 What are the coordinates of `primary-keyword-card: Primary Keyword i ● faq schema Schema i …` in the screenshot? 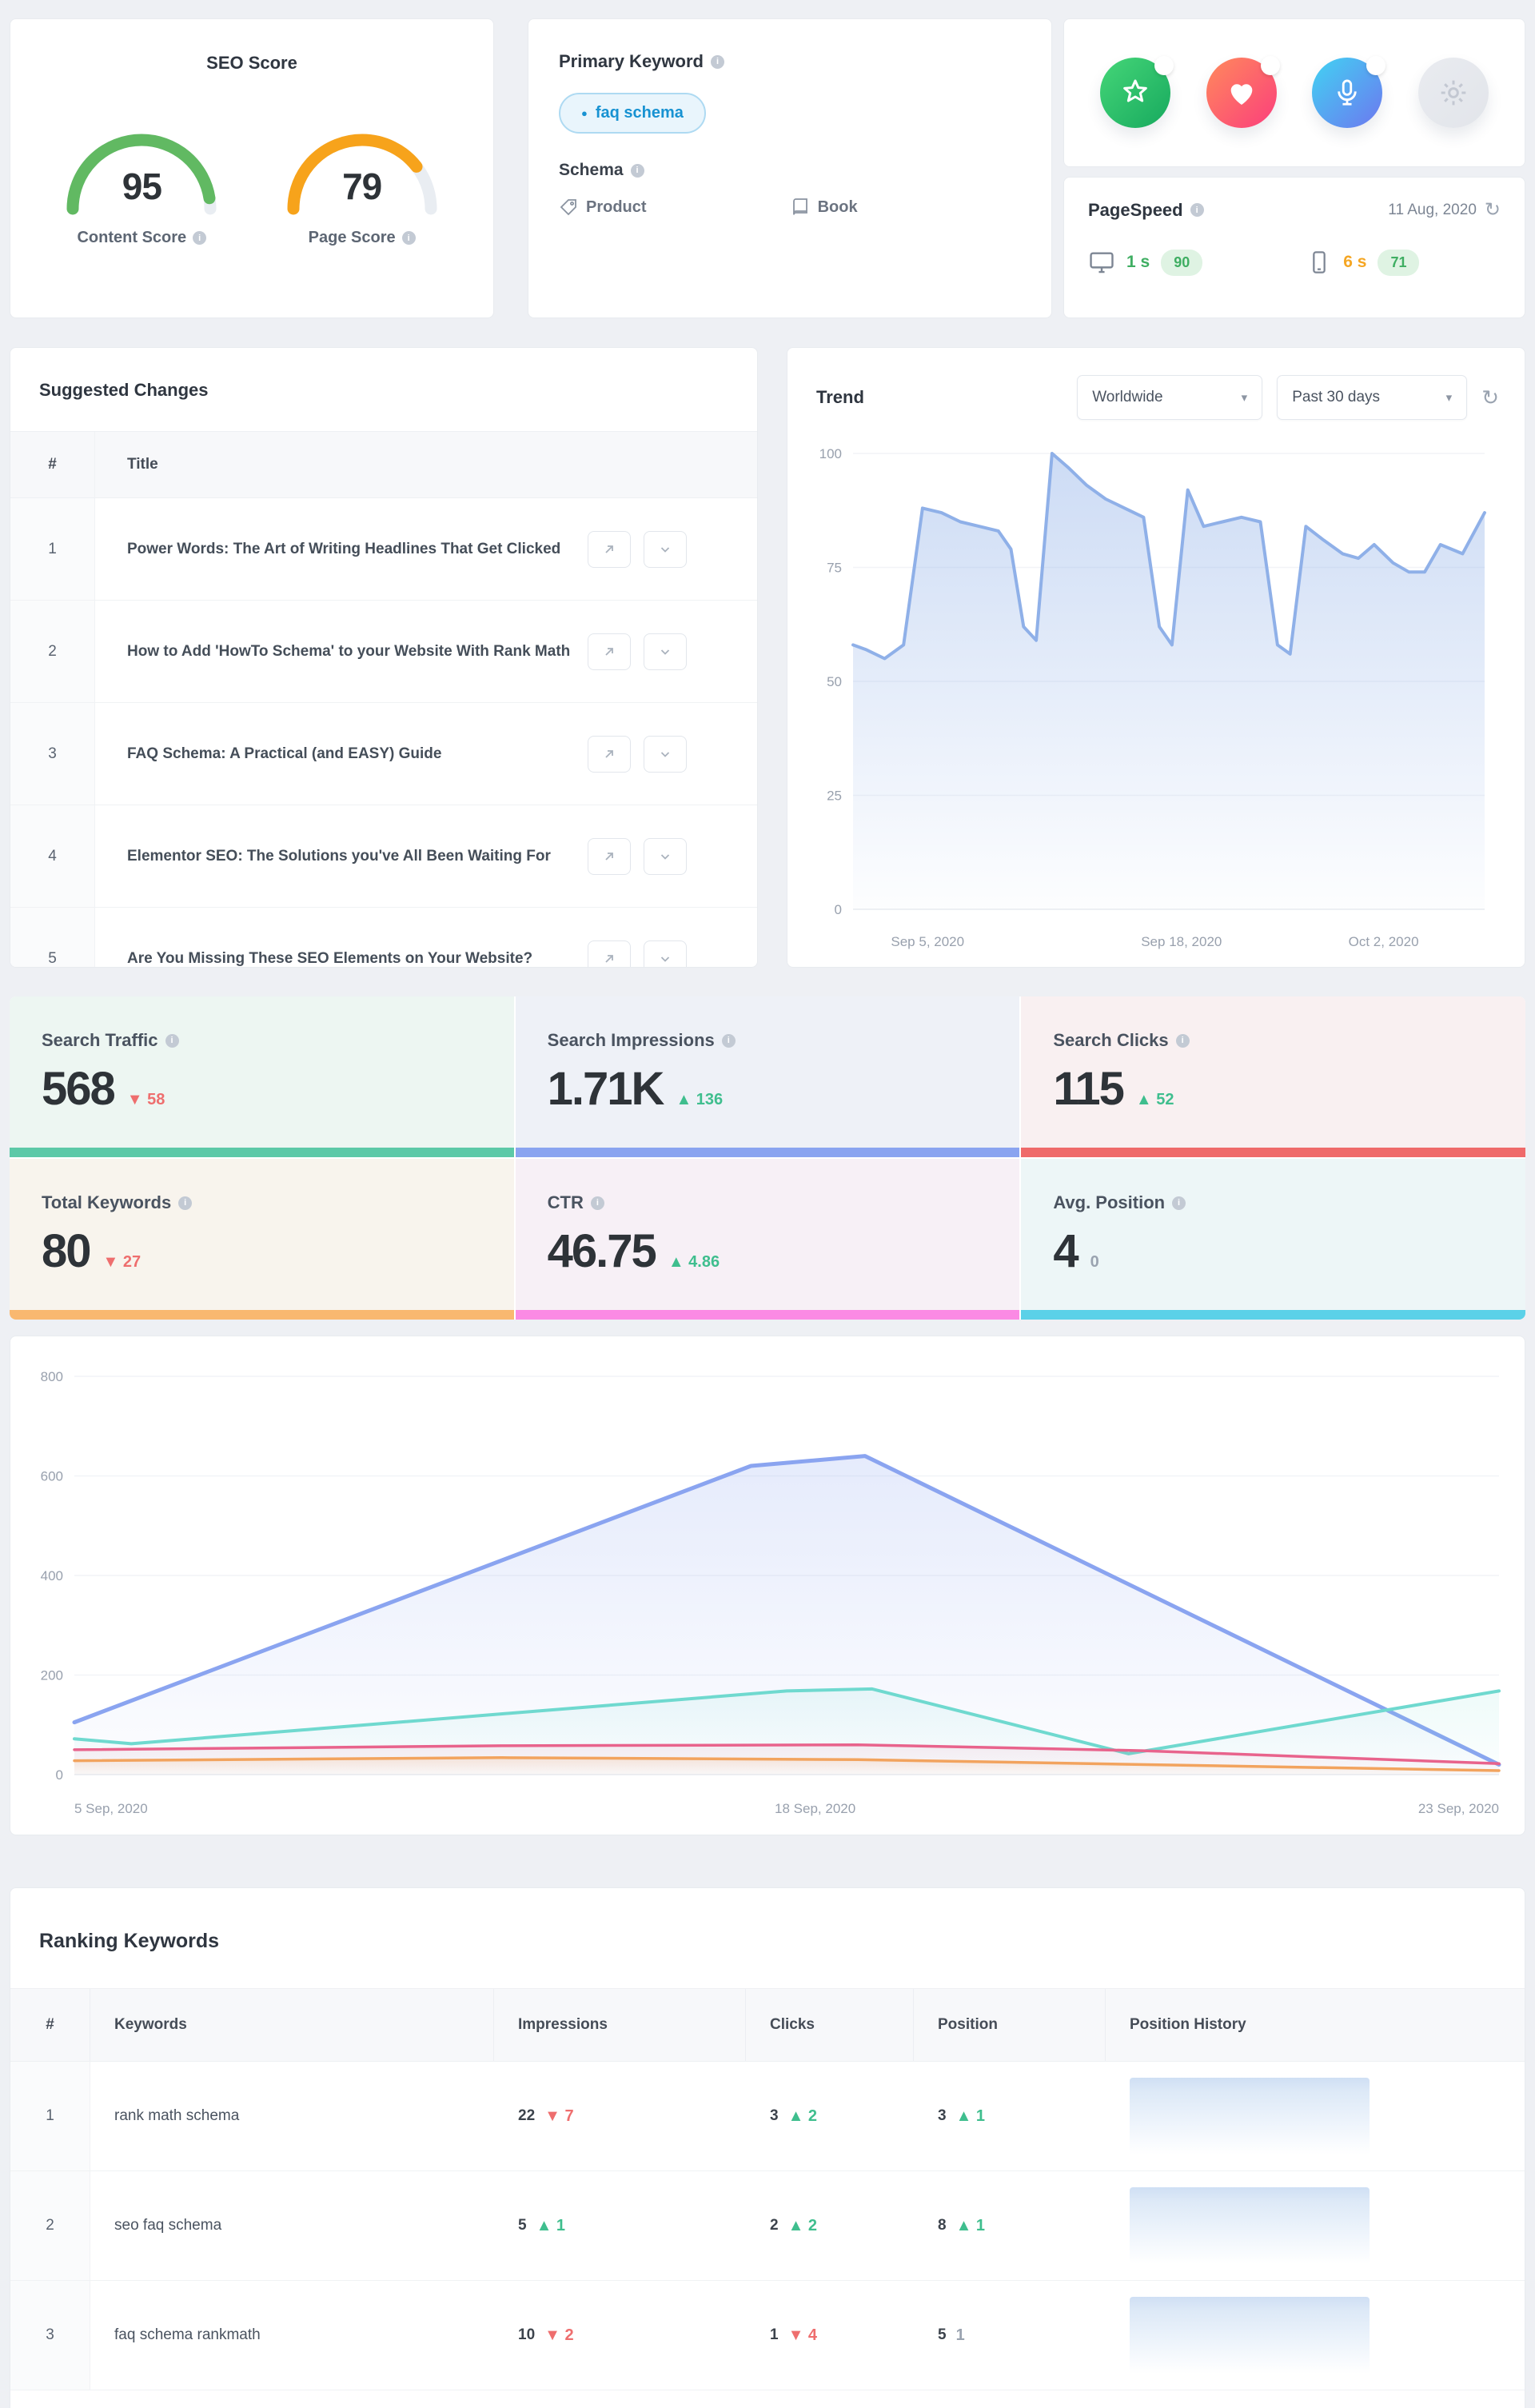 It's located at (790, 168).